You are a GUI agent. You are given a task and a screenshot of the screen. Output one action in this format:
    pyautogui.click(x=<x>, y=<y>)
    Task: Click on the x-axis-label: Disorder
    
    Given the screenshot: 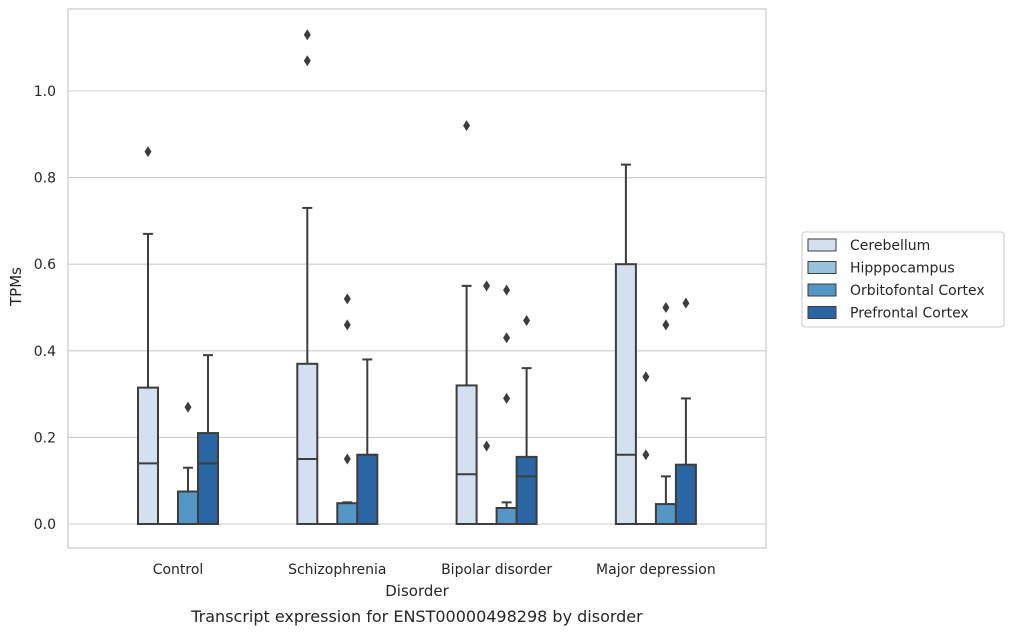 What is the action you would take?
    pyautogui.click(x=417, y=591)
    